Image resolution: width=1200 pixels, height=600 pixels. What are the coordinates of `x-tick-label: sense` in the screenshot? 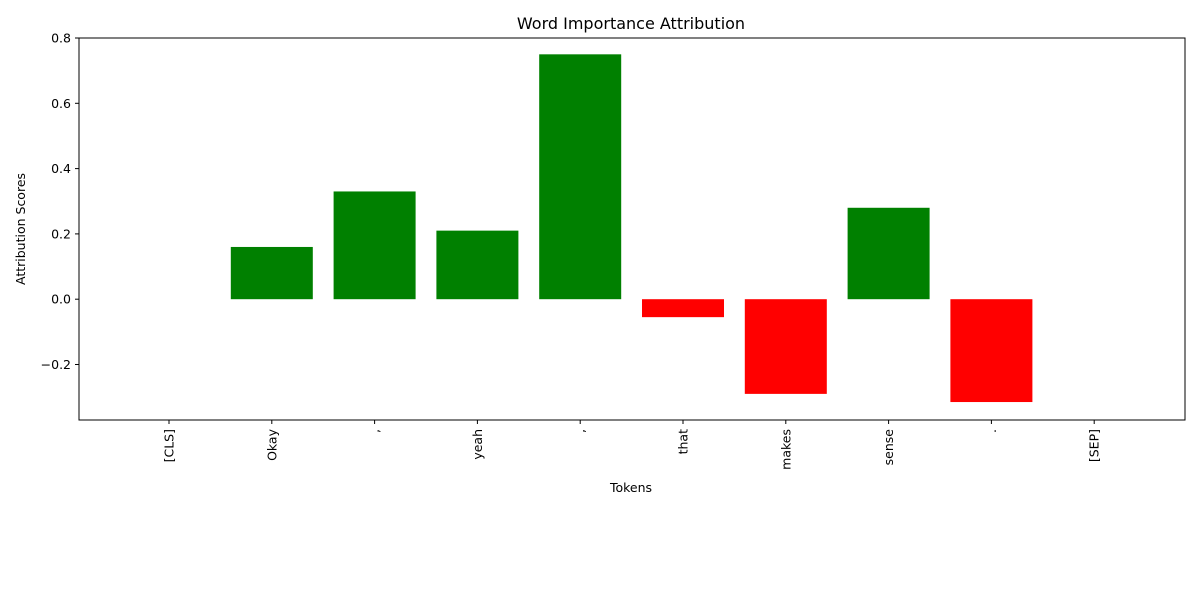 It's located at (888, 447).